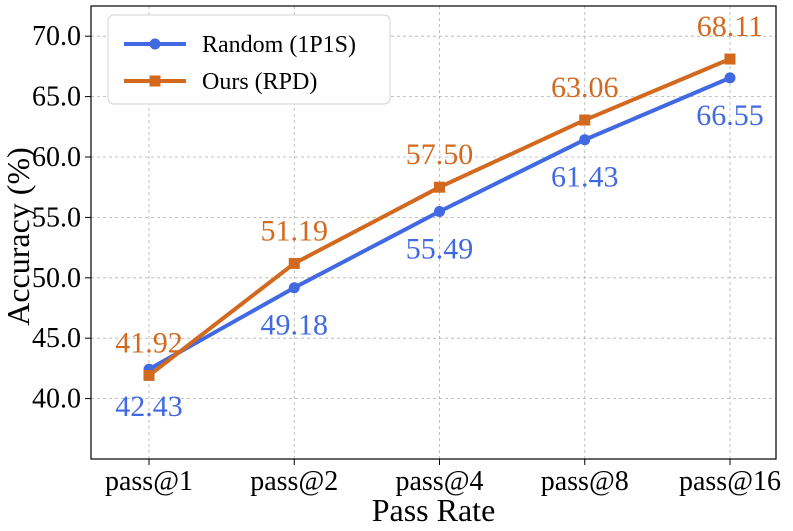 This screenshot has height=531, width=793. I want to click on data-label-ours: 63.06, so click(585, 87).